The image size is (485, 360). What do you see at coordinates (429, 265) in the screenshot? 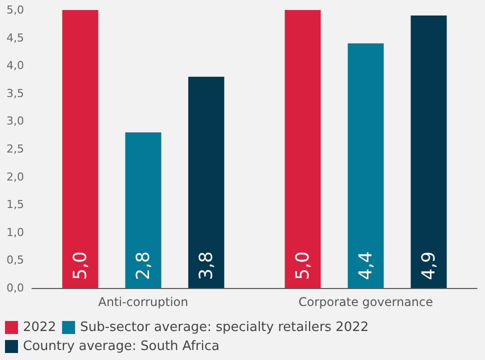
I see `data-label: 4,9` at bounding box center [429, 265].